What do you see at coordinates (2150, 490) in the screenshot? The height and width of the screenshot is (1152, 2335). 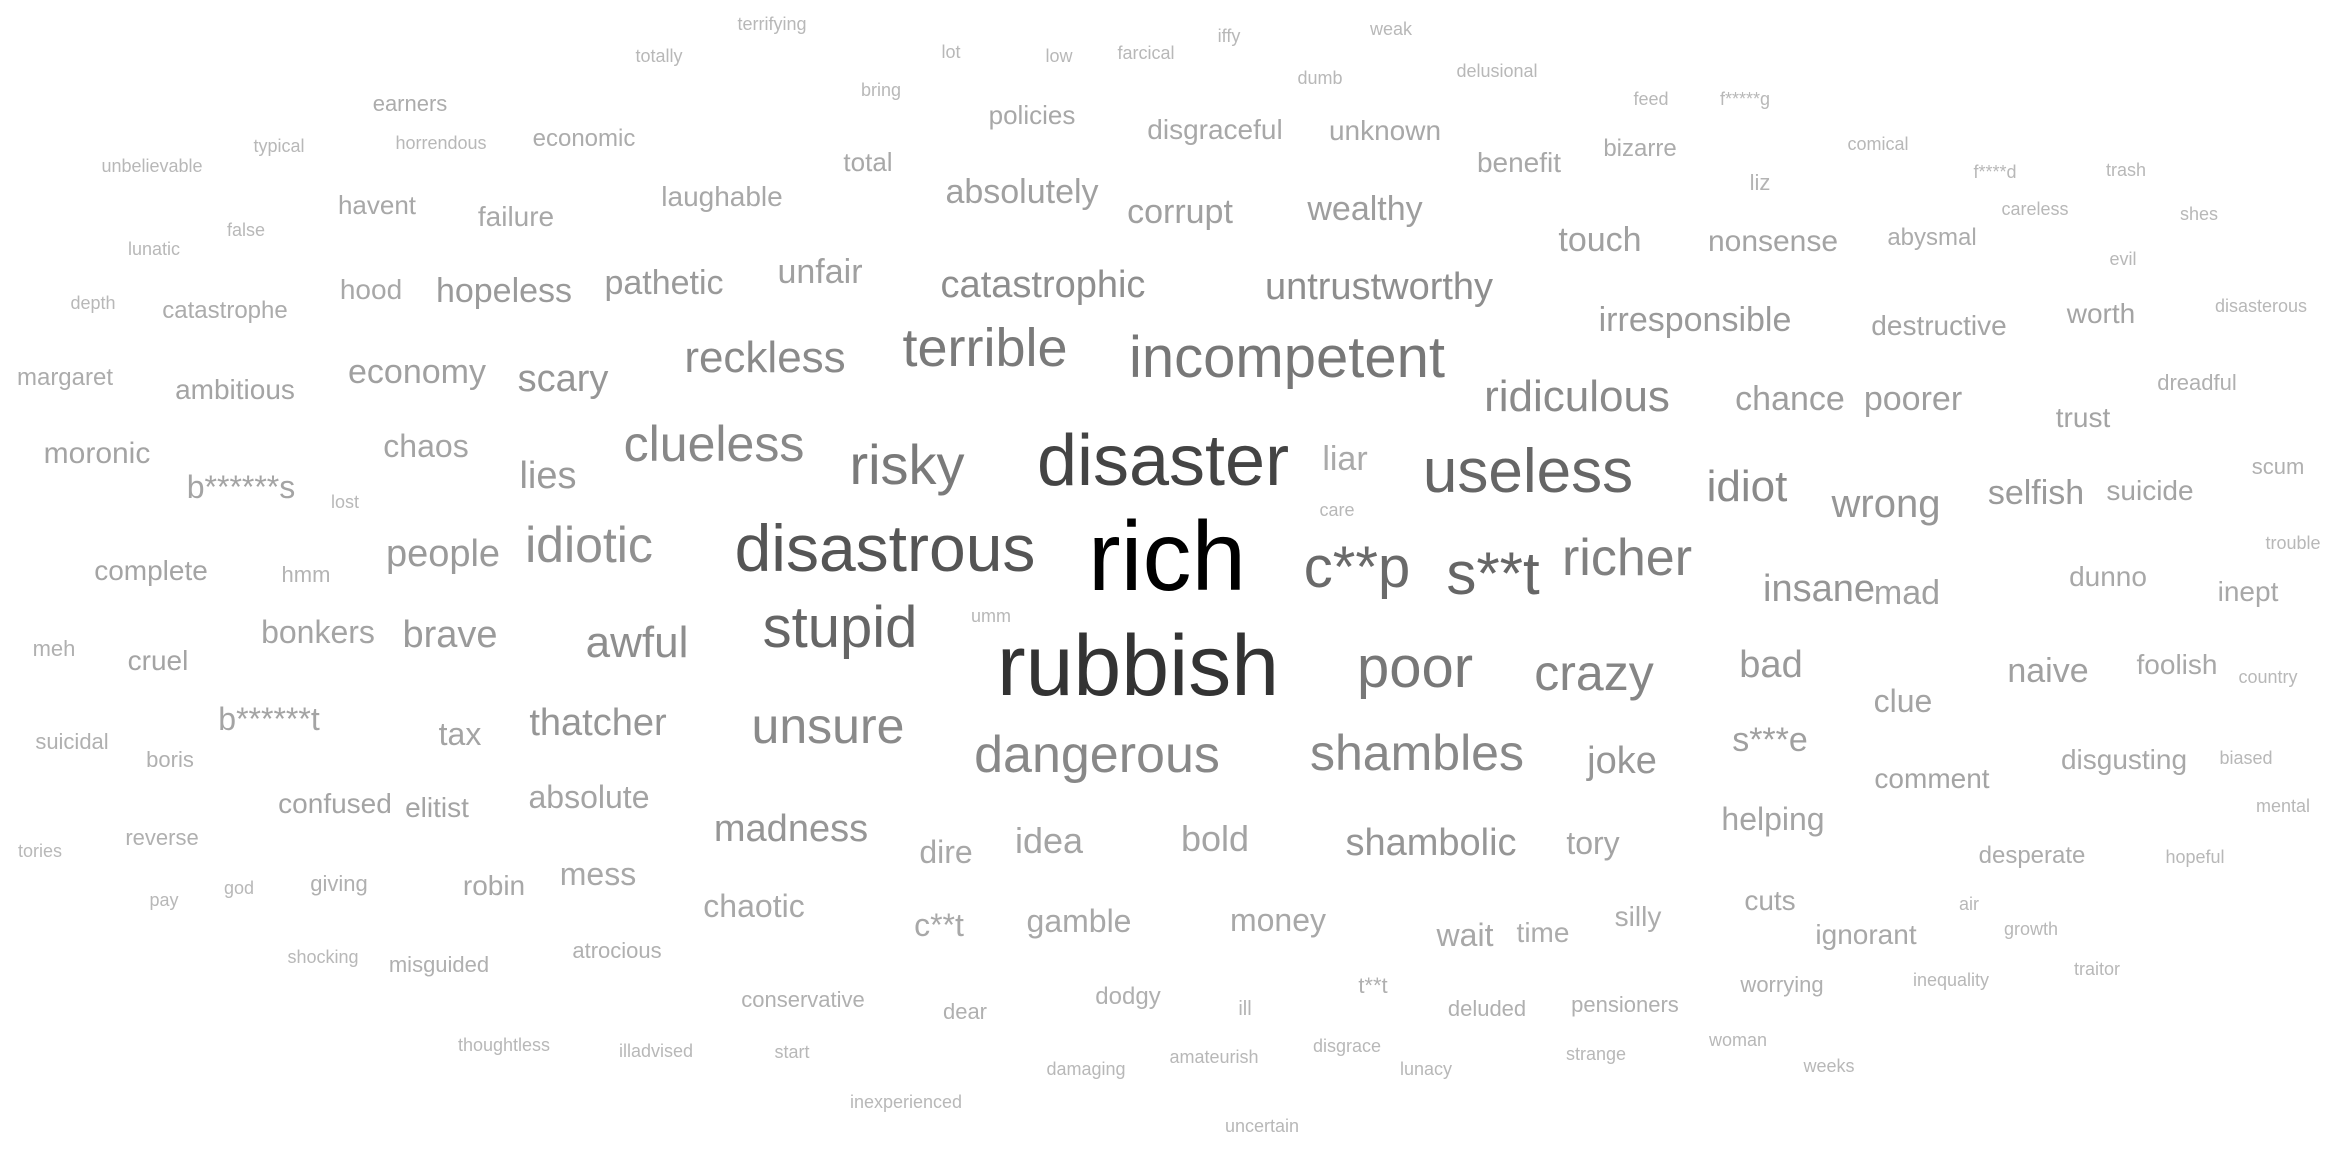 I see `cloud-word: suicide` at bounding box center [2150, 490].